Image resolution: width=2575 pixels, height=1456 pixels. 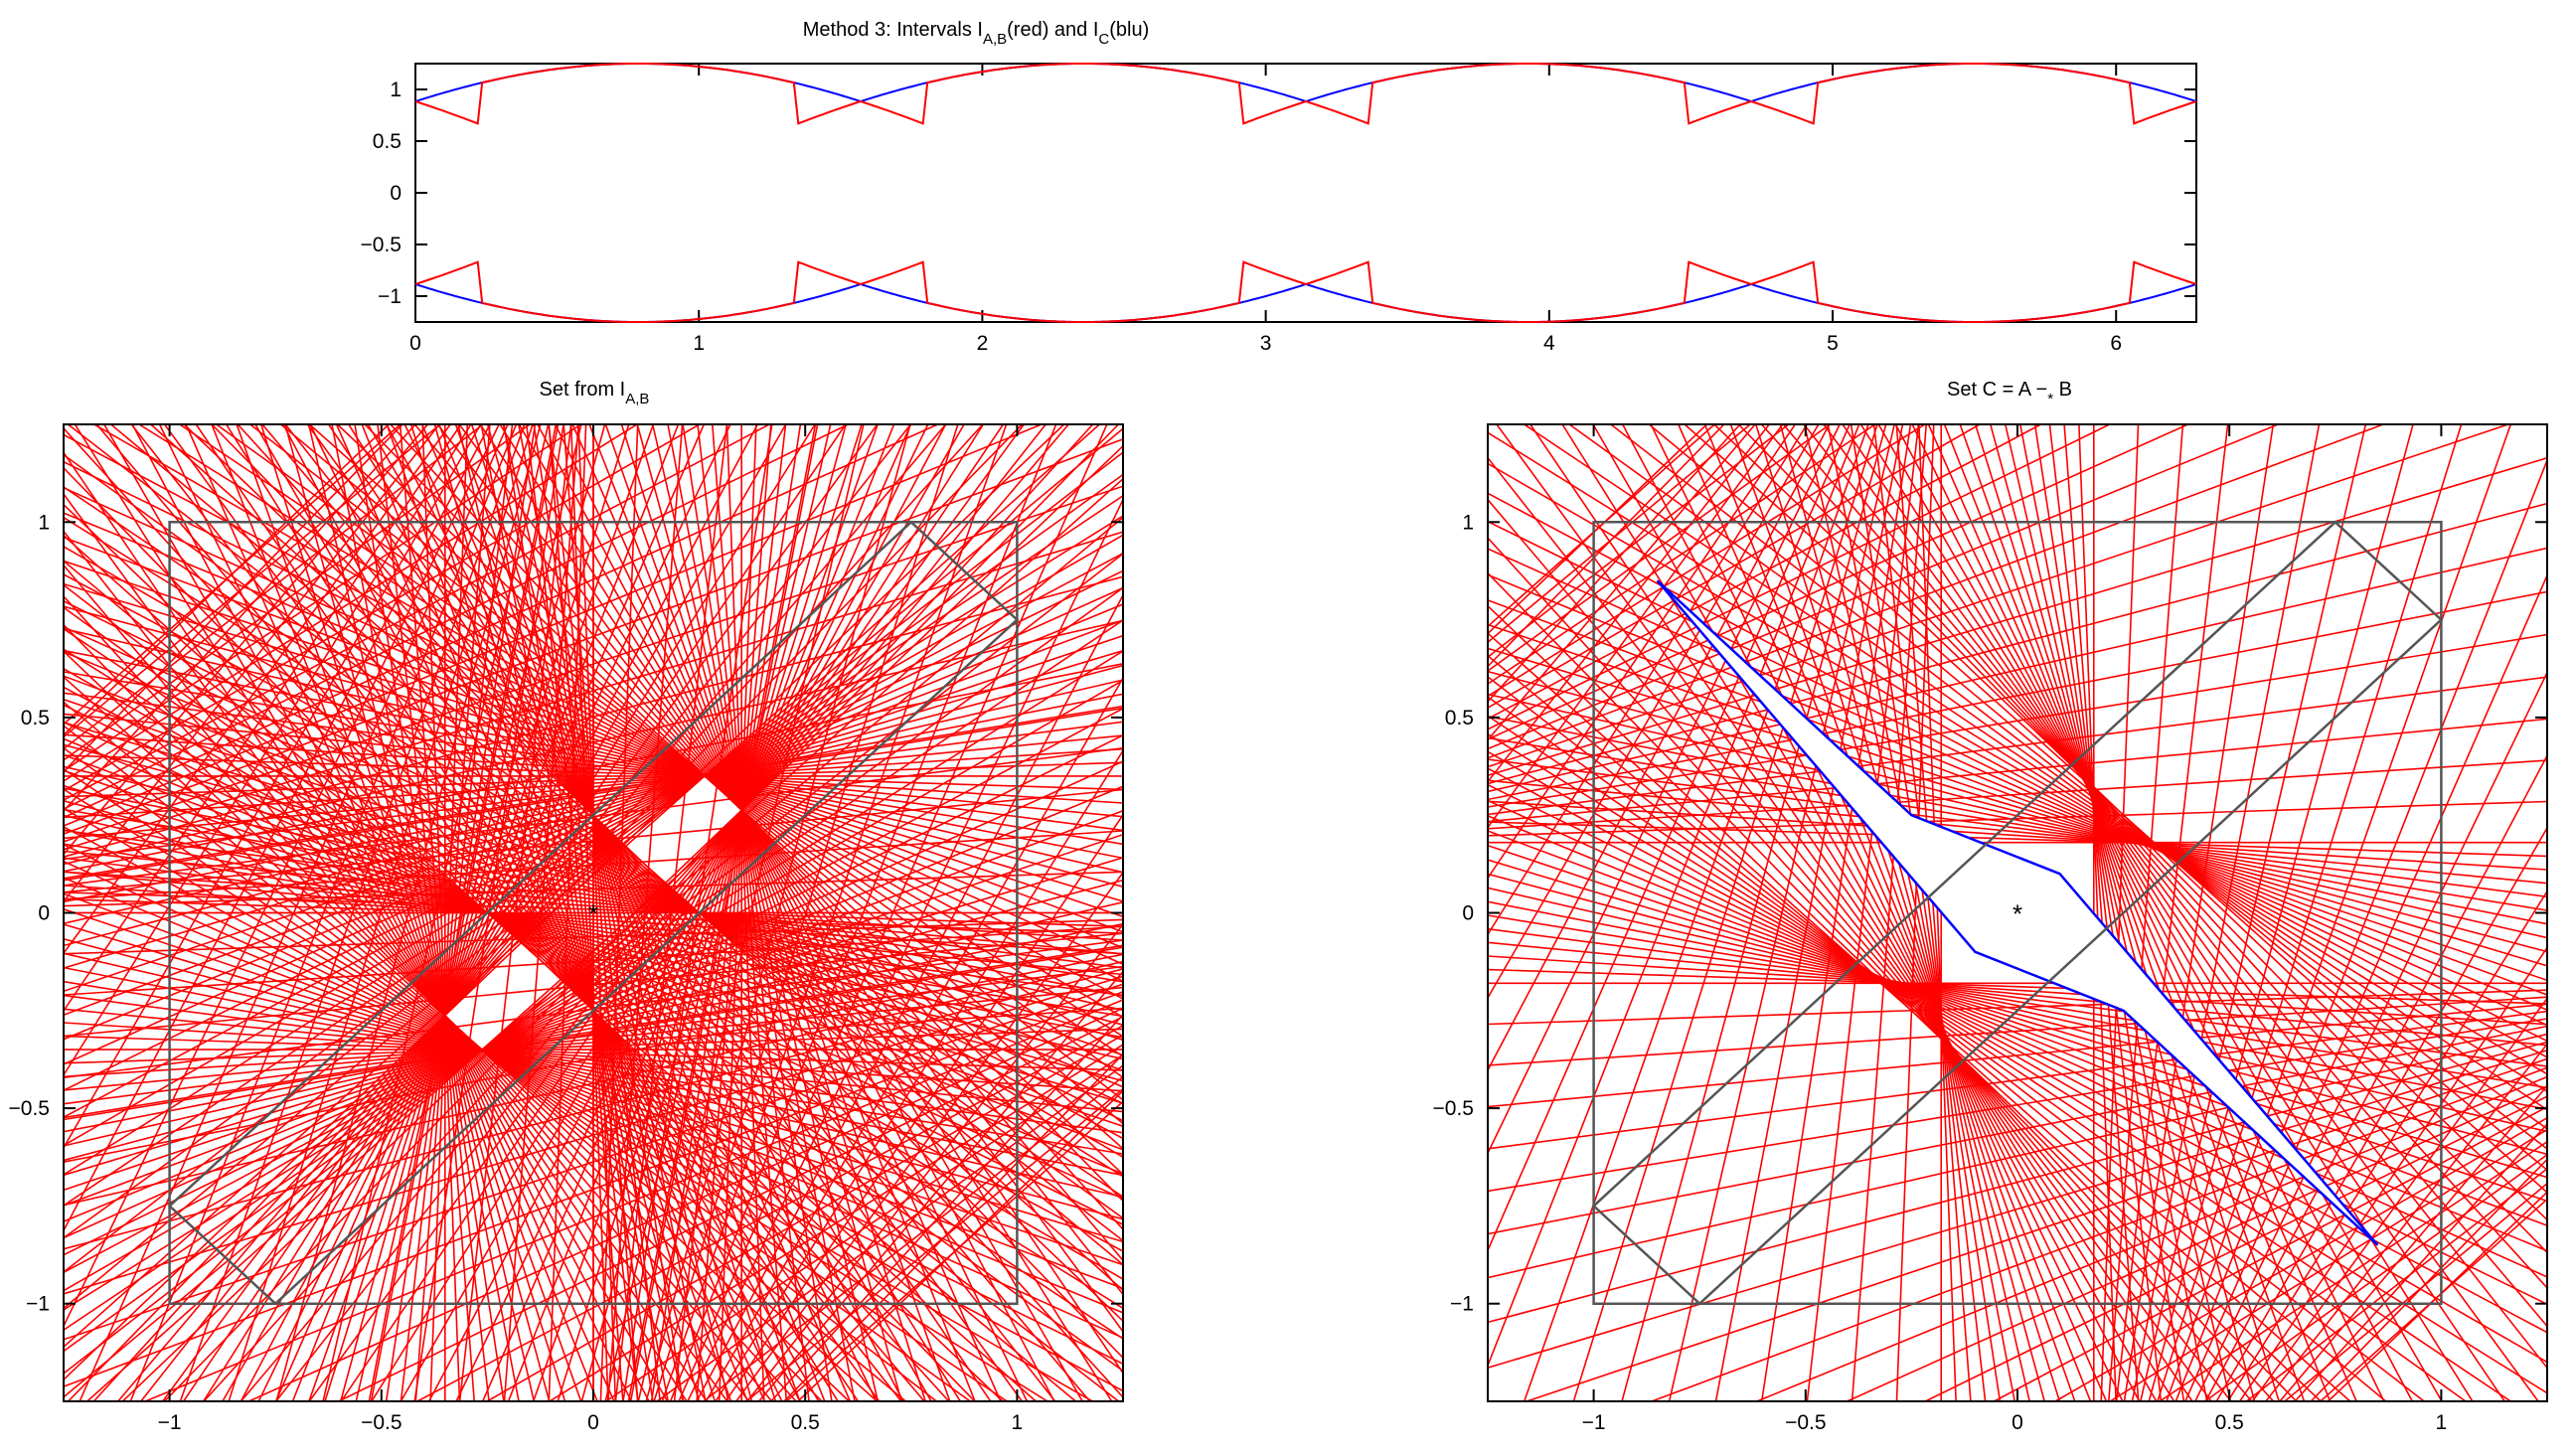 I want to click on right-ytick-label: 0.5, so click(x=1460, y=718).